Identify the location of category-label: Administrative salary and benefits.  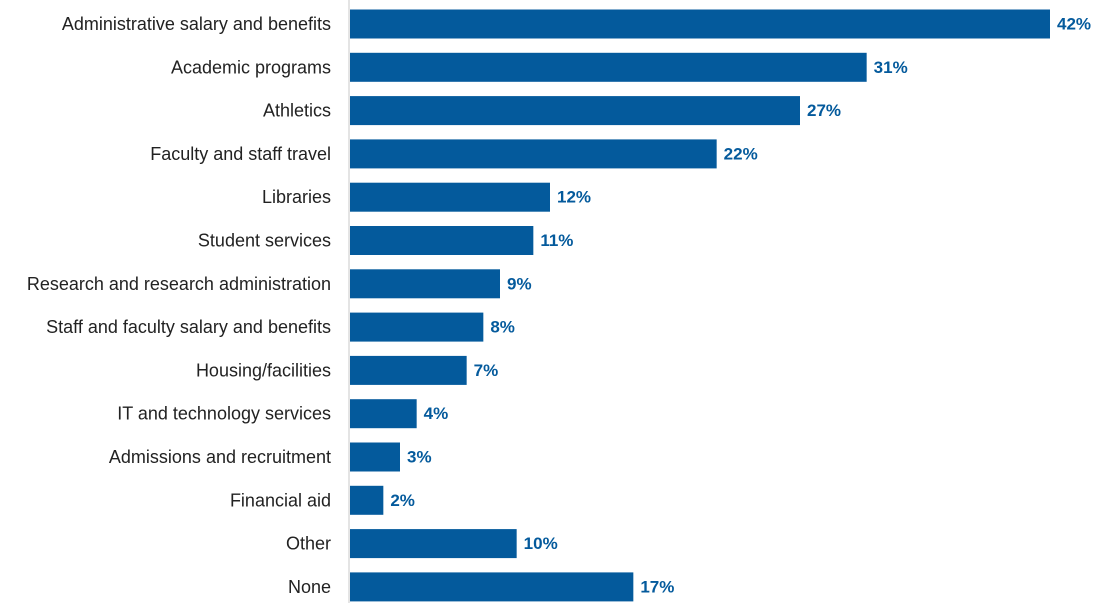
(196, 24).